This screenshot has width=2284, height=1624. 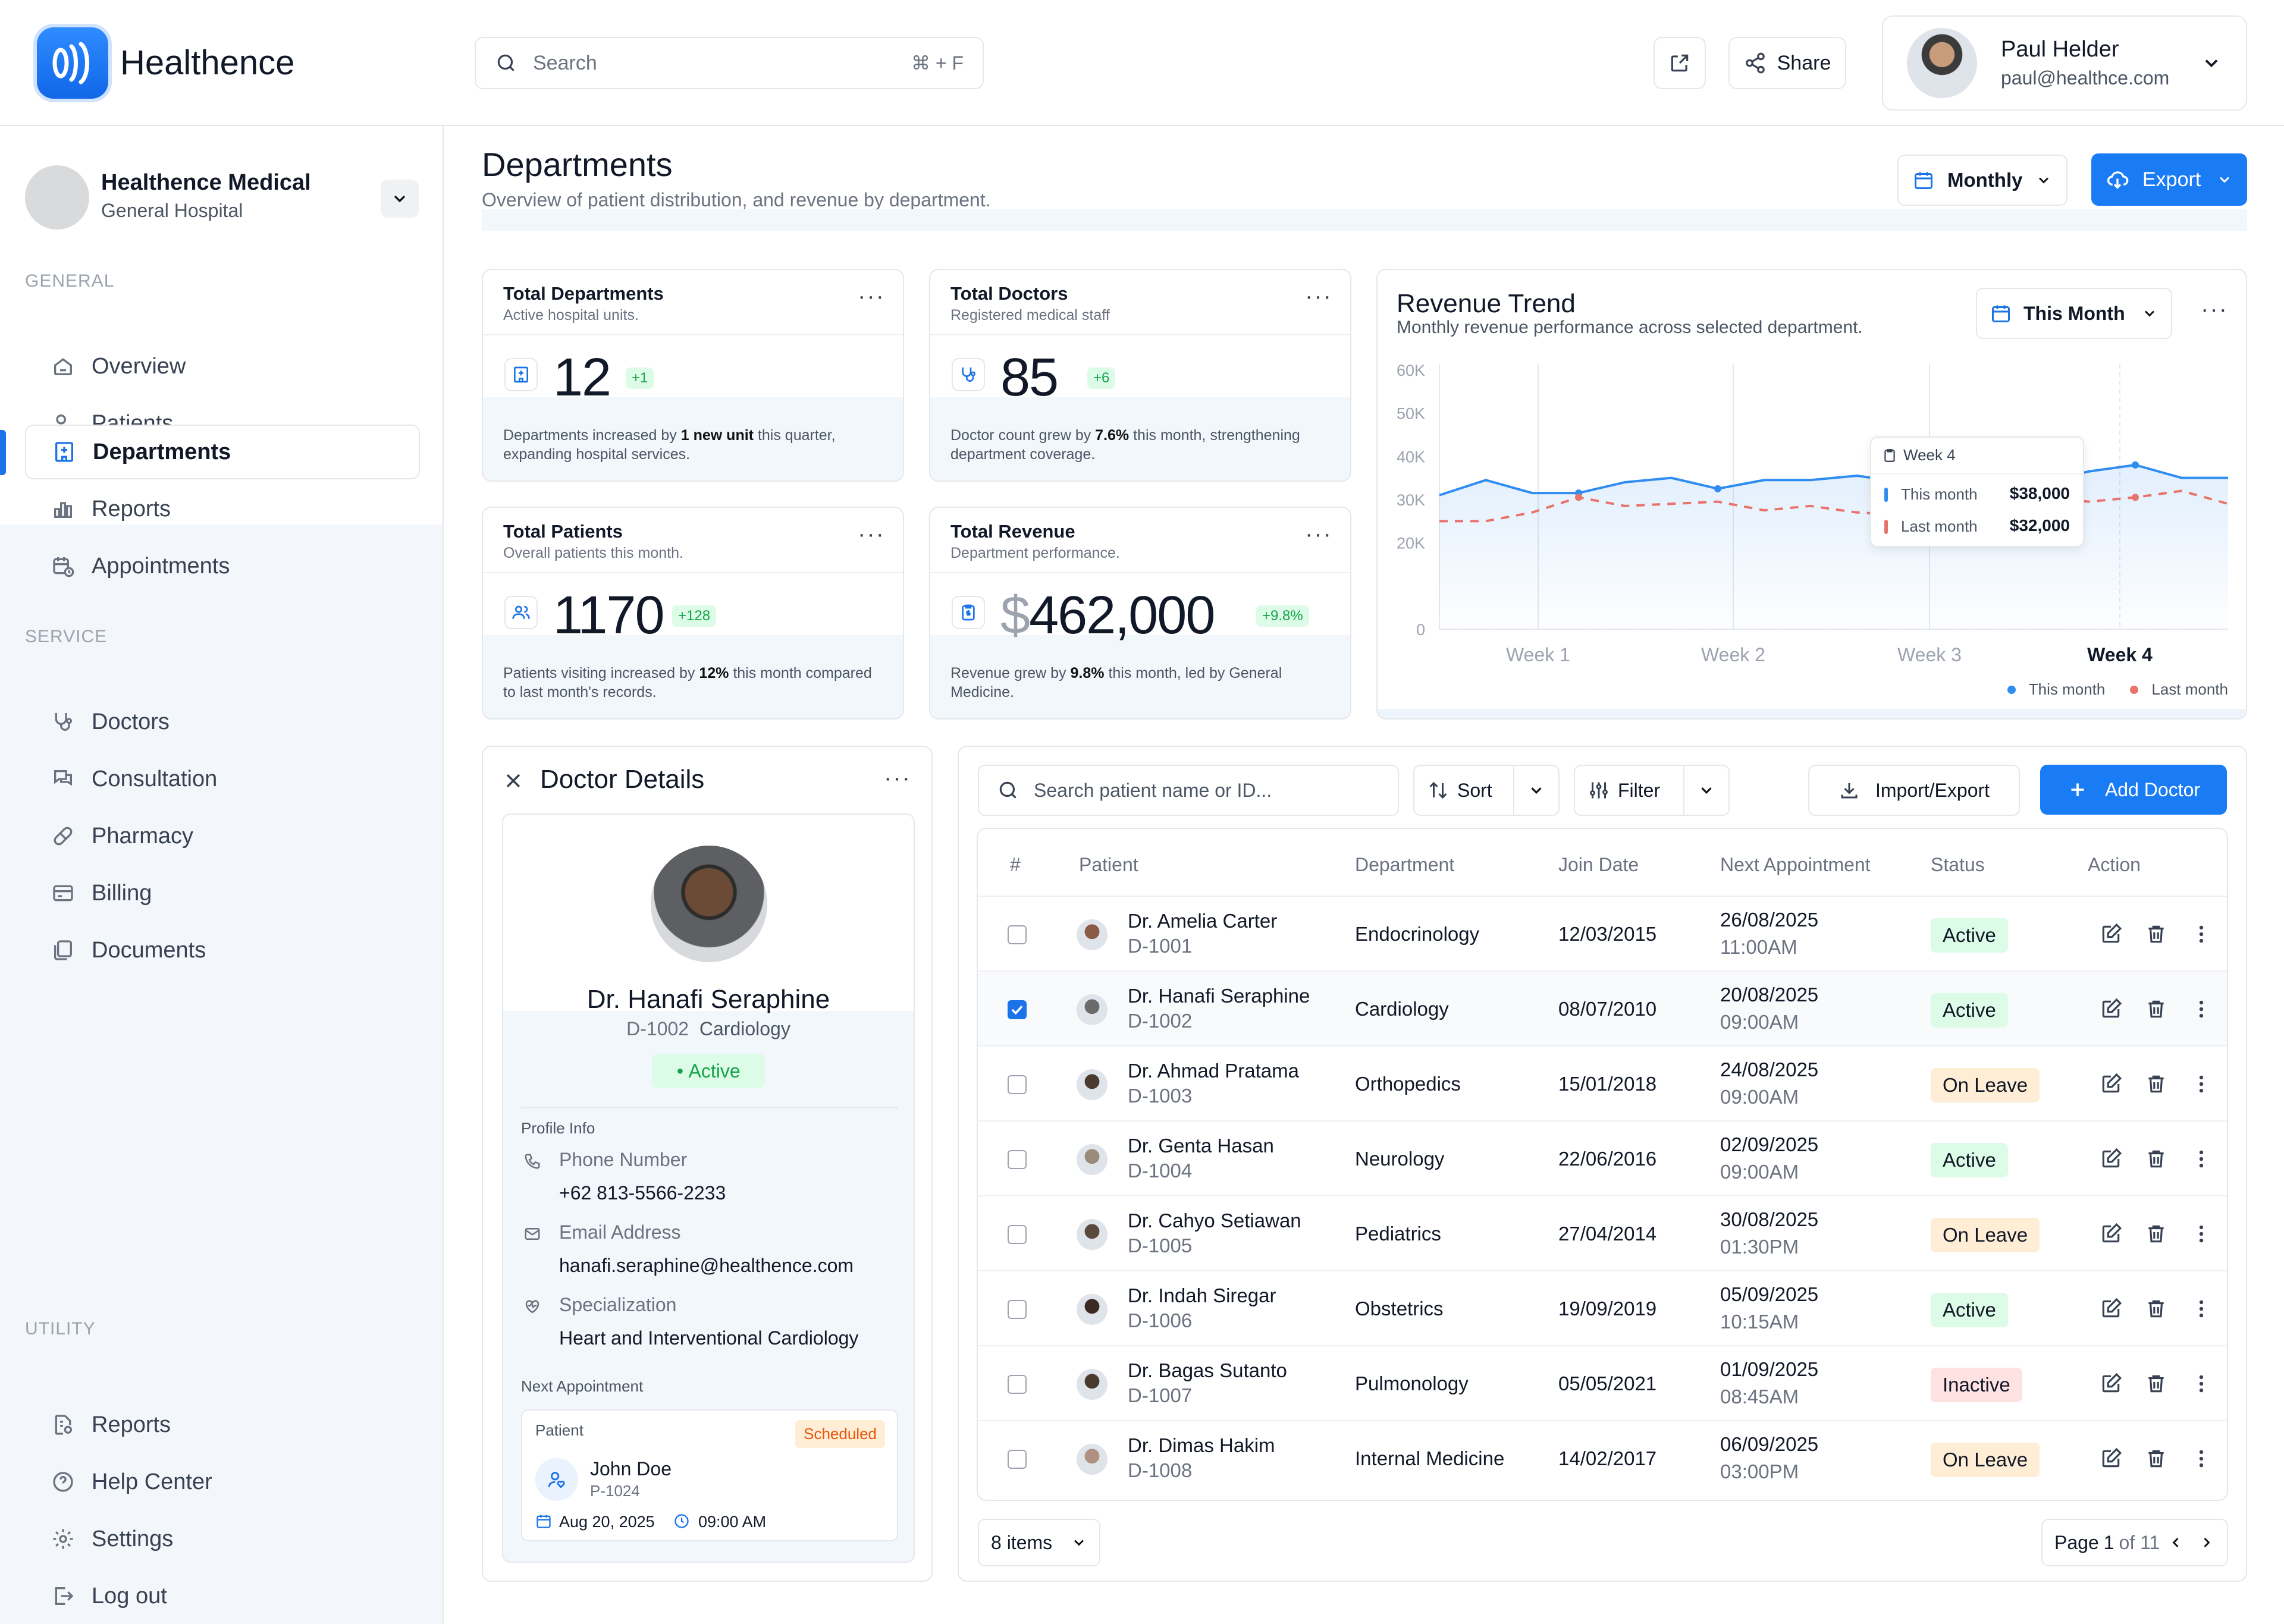 I want to click on sidebar-item-documents: Documents, so click(x=223, y=950).